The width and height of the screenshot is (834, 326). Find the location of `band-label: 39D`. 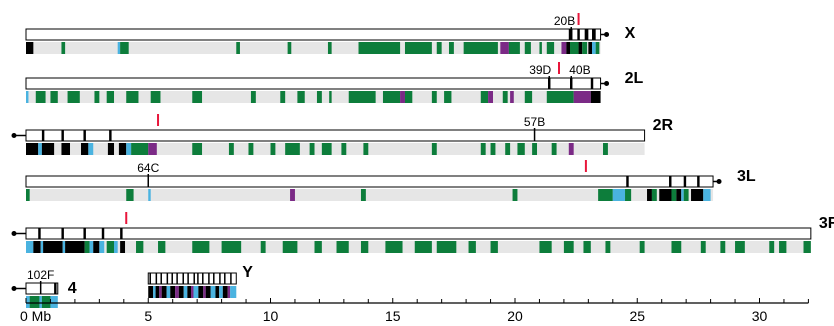

band-label: 39D is located at coordinates (540, 70).